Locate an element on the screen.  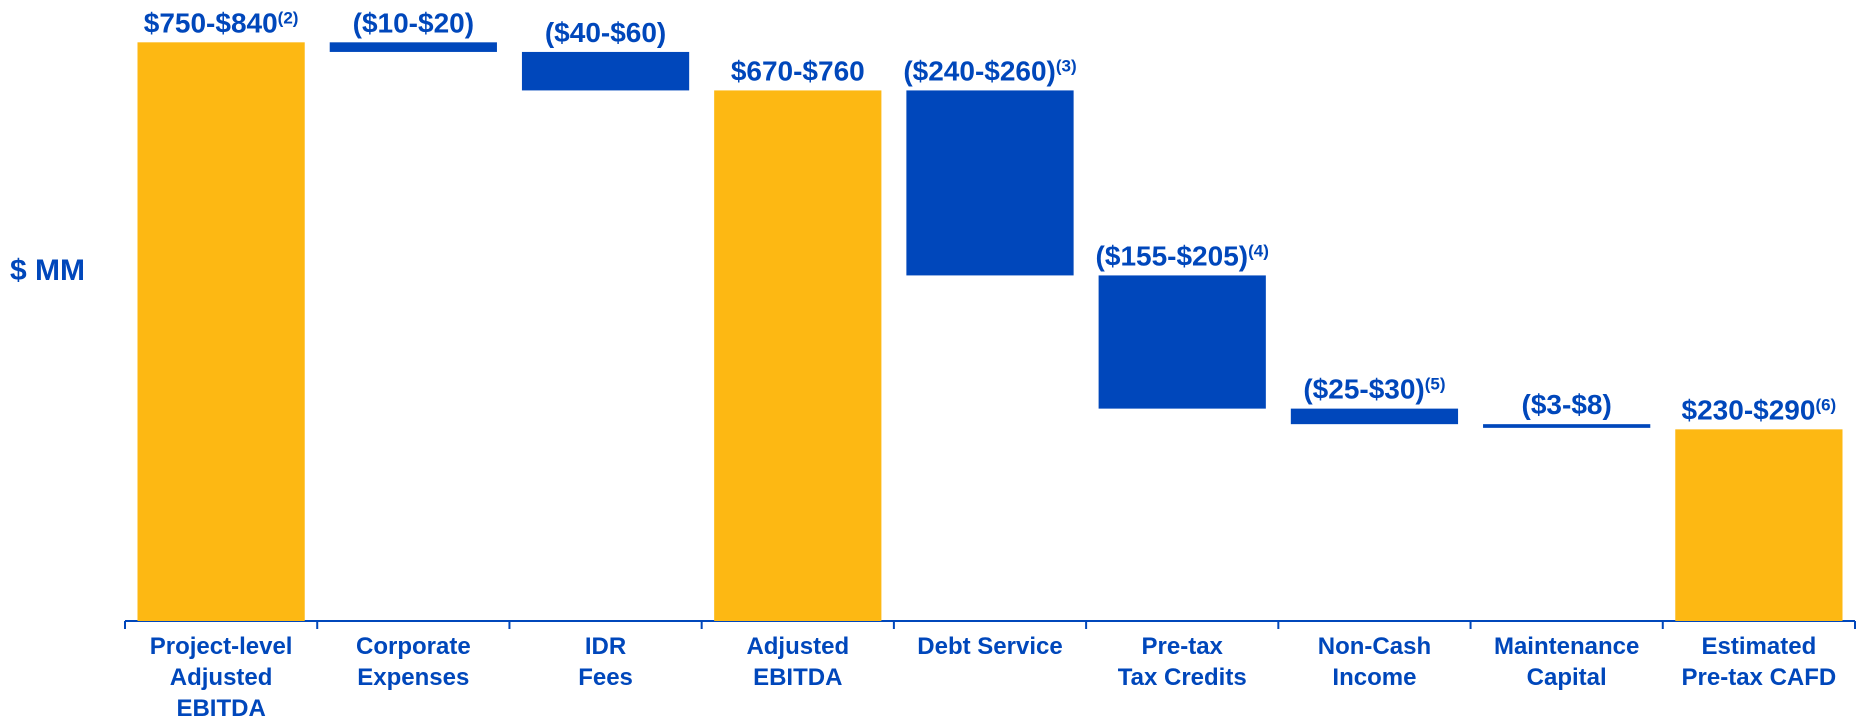
value-label-text: ($155-$205) is located at coordinates (1172, 255).